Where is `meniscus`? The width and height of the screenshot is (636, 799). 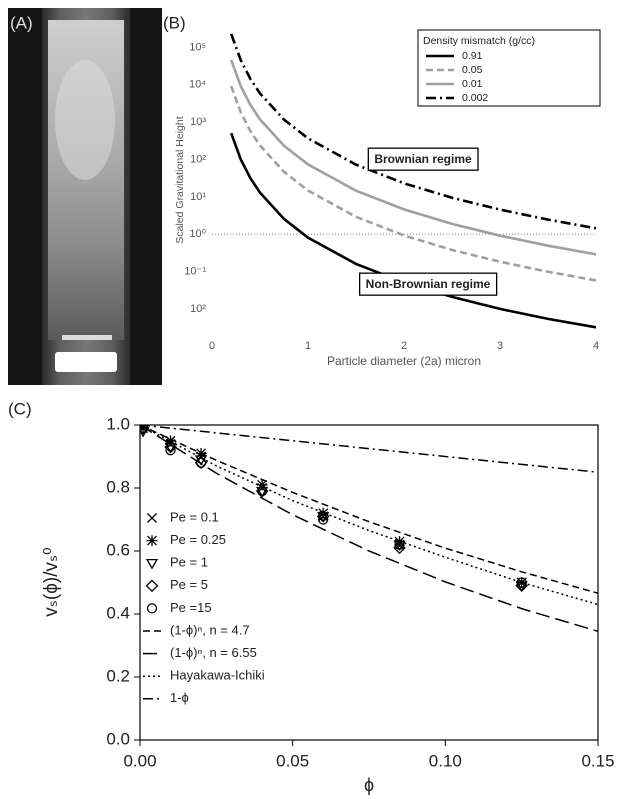
meniscus is located at coordinates (87, 337).